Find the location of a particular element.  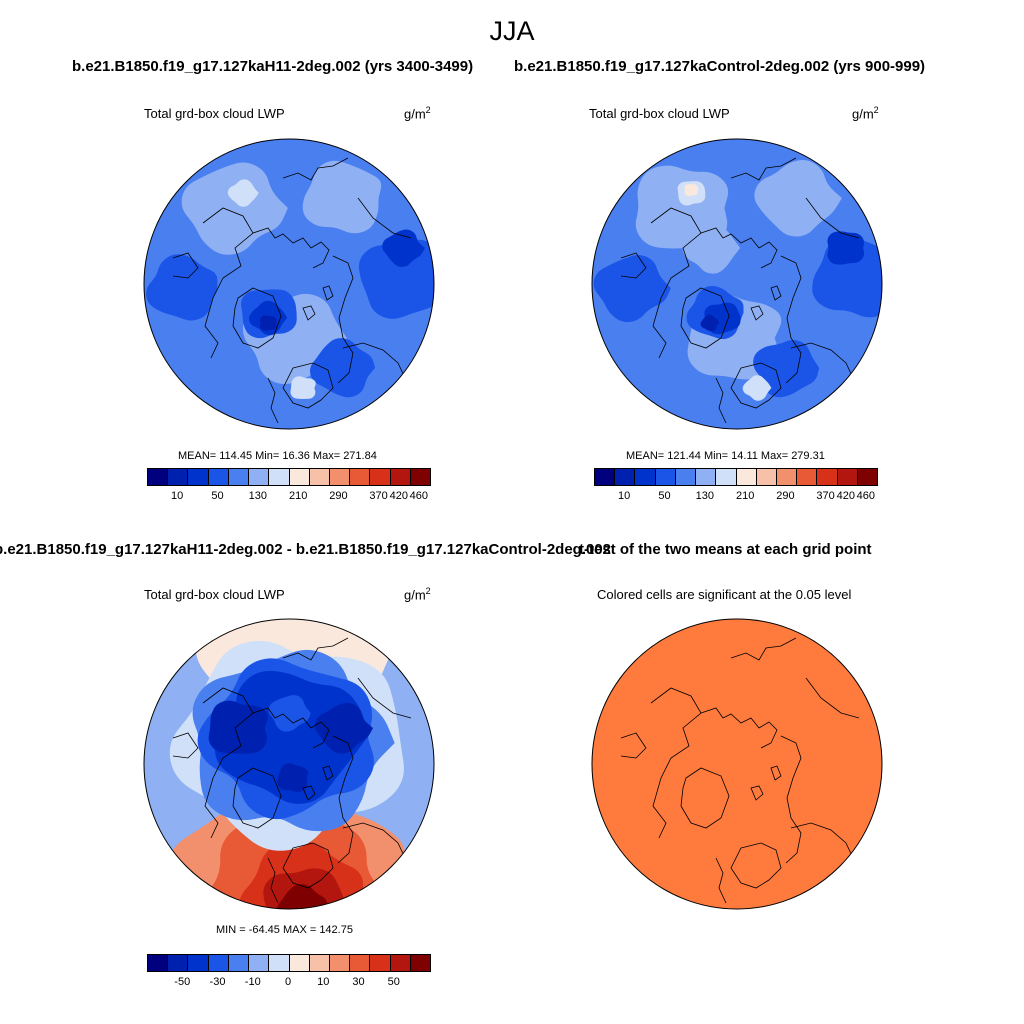

colorbar-tick-label: 370 is located at coordinates (378, 496).